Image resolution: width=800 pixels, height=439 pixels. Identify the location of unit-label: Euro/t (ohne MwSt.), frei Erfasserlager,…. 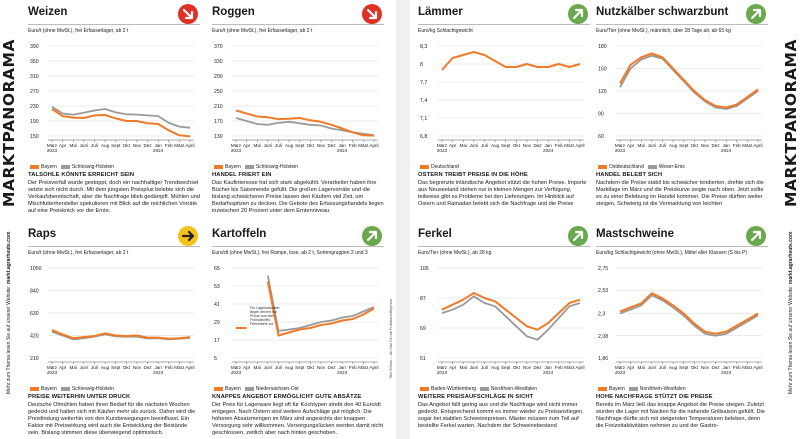
(78, 253).